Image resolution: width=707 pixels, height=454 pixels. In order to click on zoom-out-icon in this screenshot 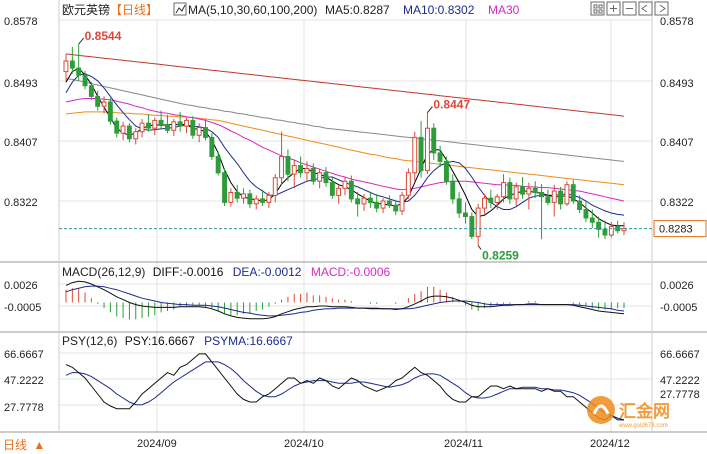, I will do `click(629, 8)`.